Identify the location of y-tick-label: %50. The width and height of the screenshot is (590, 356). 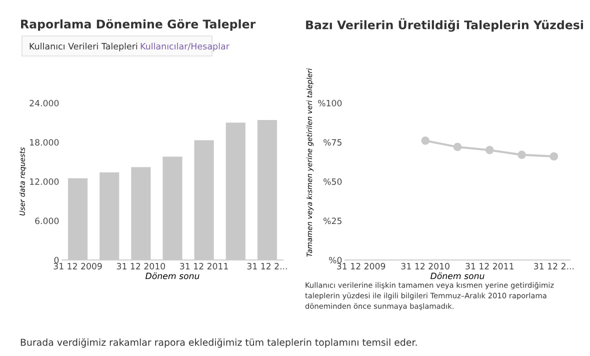
(333, 181).